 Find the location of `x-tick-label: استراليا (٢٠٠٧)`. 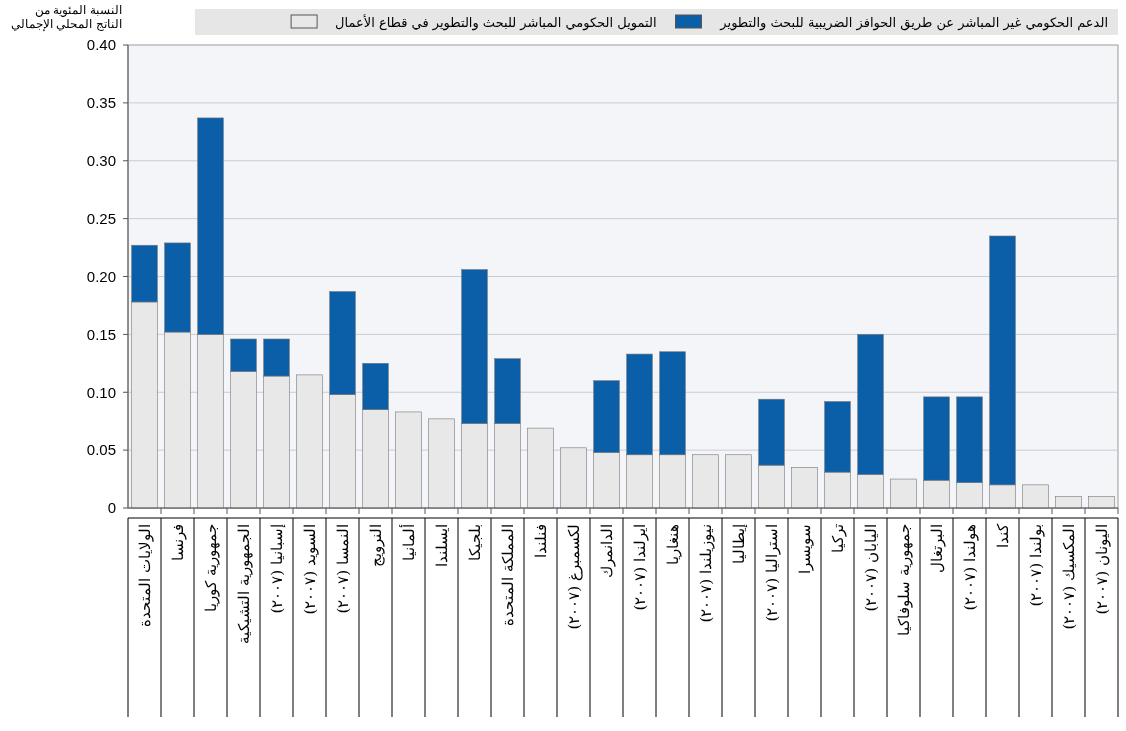

x-tick-label: استراليا (٢٠٠٧) is located at coordinates (771, 573).